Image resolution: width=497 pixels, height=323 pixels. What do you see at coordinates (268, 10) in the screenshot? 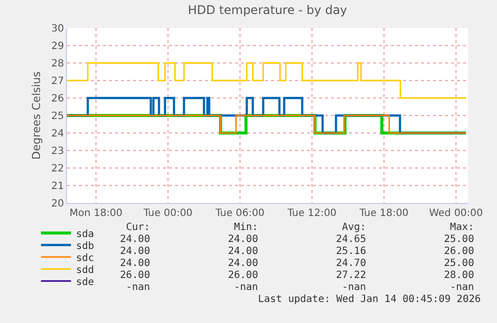
I see `chart-title: HDD temperature - by day` at bounding box center [268, 10].